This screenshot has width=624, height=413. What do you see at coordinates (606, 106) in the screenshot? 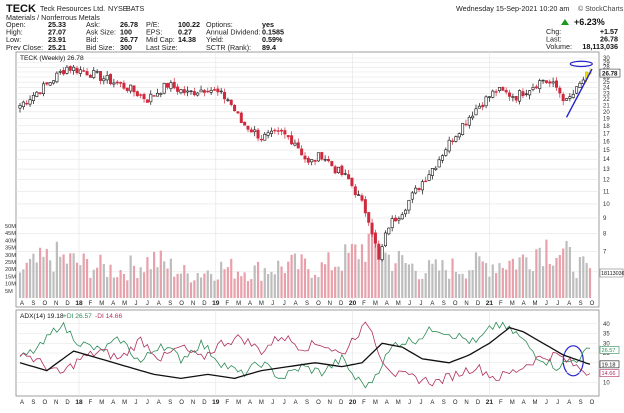
I see `price-tick-label: 21` at bounding box center [606, 106].